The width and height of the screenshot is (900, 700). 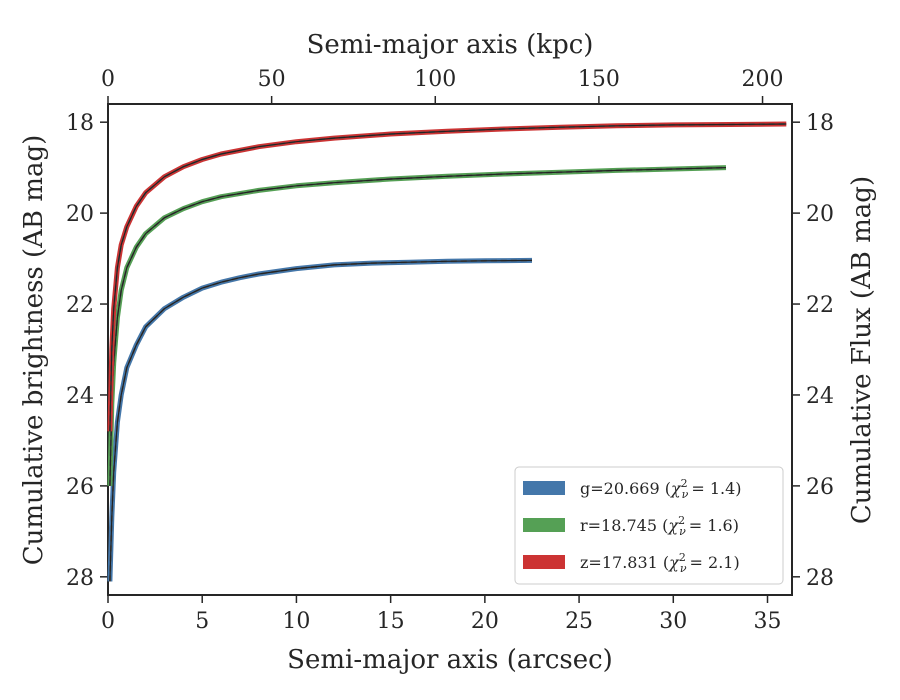 I want to click on x-tick-label-top-2: 100, so click(x=435, y=79).